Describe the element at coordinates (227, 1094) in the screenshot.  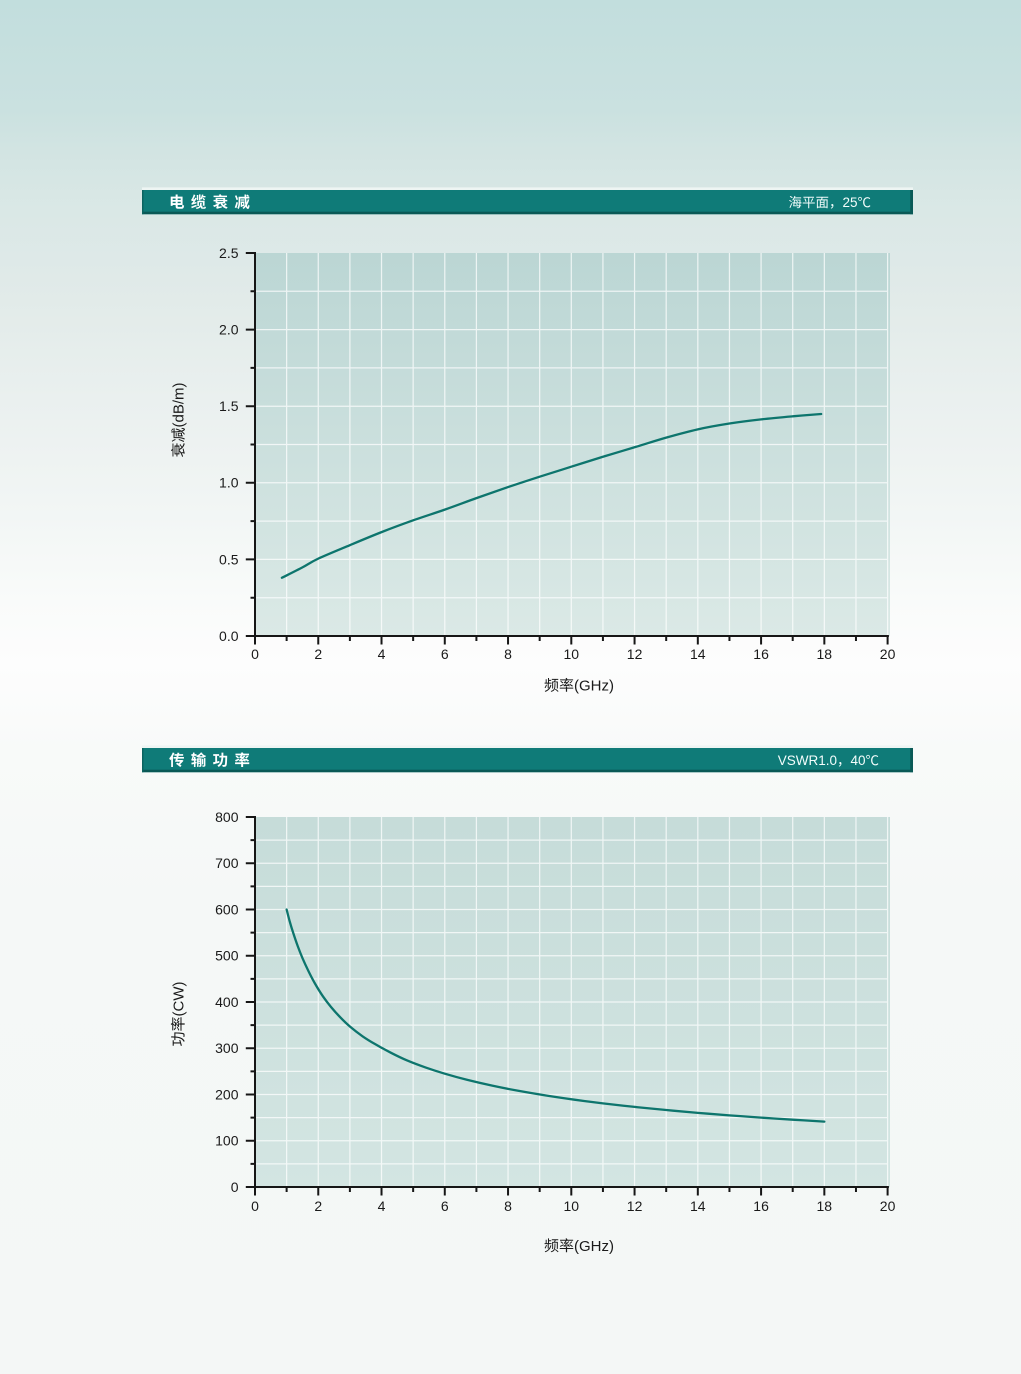
I see `svg-text: 200` at that location.